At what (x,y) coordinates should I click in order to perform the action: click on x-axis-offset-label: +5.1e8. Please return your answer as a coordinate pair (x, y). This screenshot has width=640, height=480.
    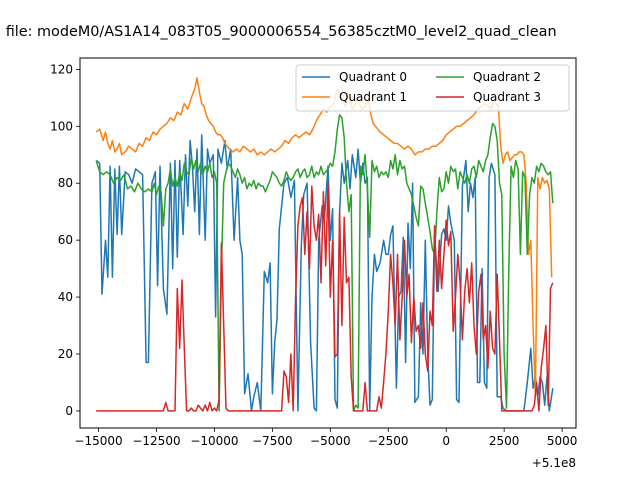
    Looking at the image, I should click on (554, 463).